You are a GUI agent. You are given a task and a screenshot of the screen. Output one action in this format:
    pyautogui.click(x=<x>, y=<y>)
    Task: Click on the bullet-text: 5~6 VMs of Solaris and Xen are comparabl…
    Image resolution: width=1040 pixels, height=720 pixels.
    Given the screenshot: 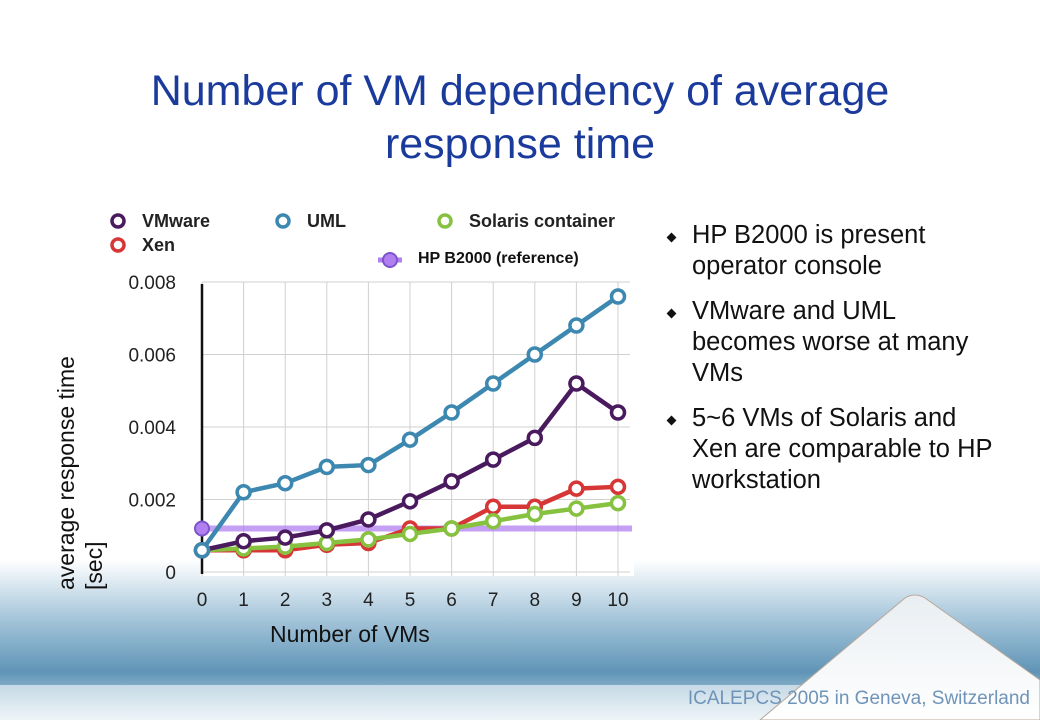 What is the action you would take?
    pyautogui.click(x=842, y=449)
    